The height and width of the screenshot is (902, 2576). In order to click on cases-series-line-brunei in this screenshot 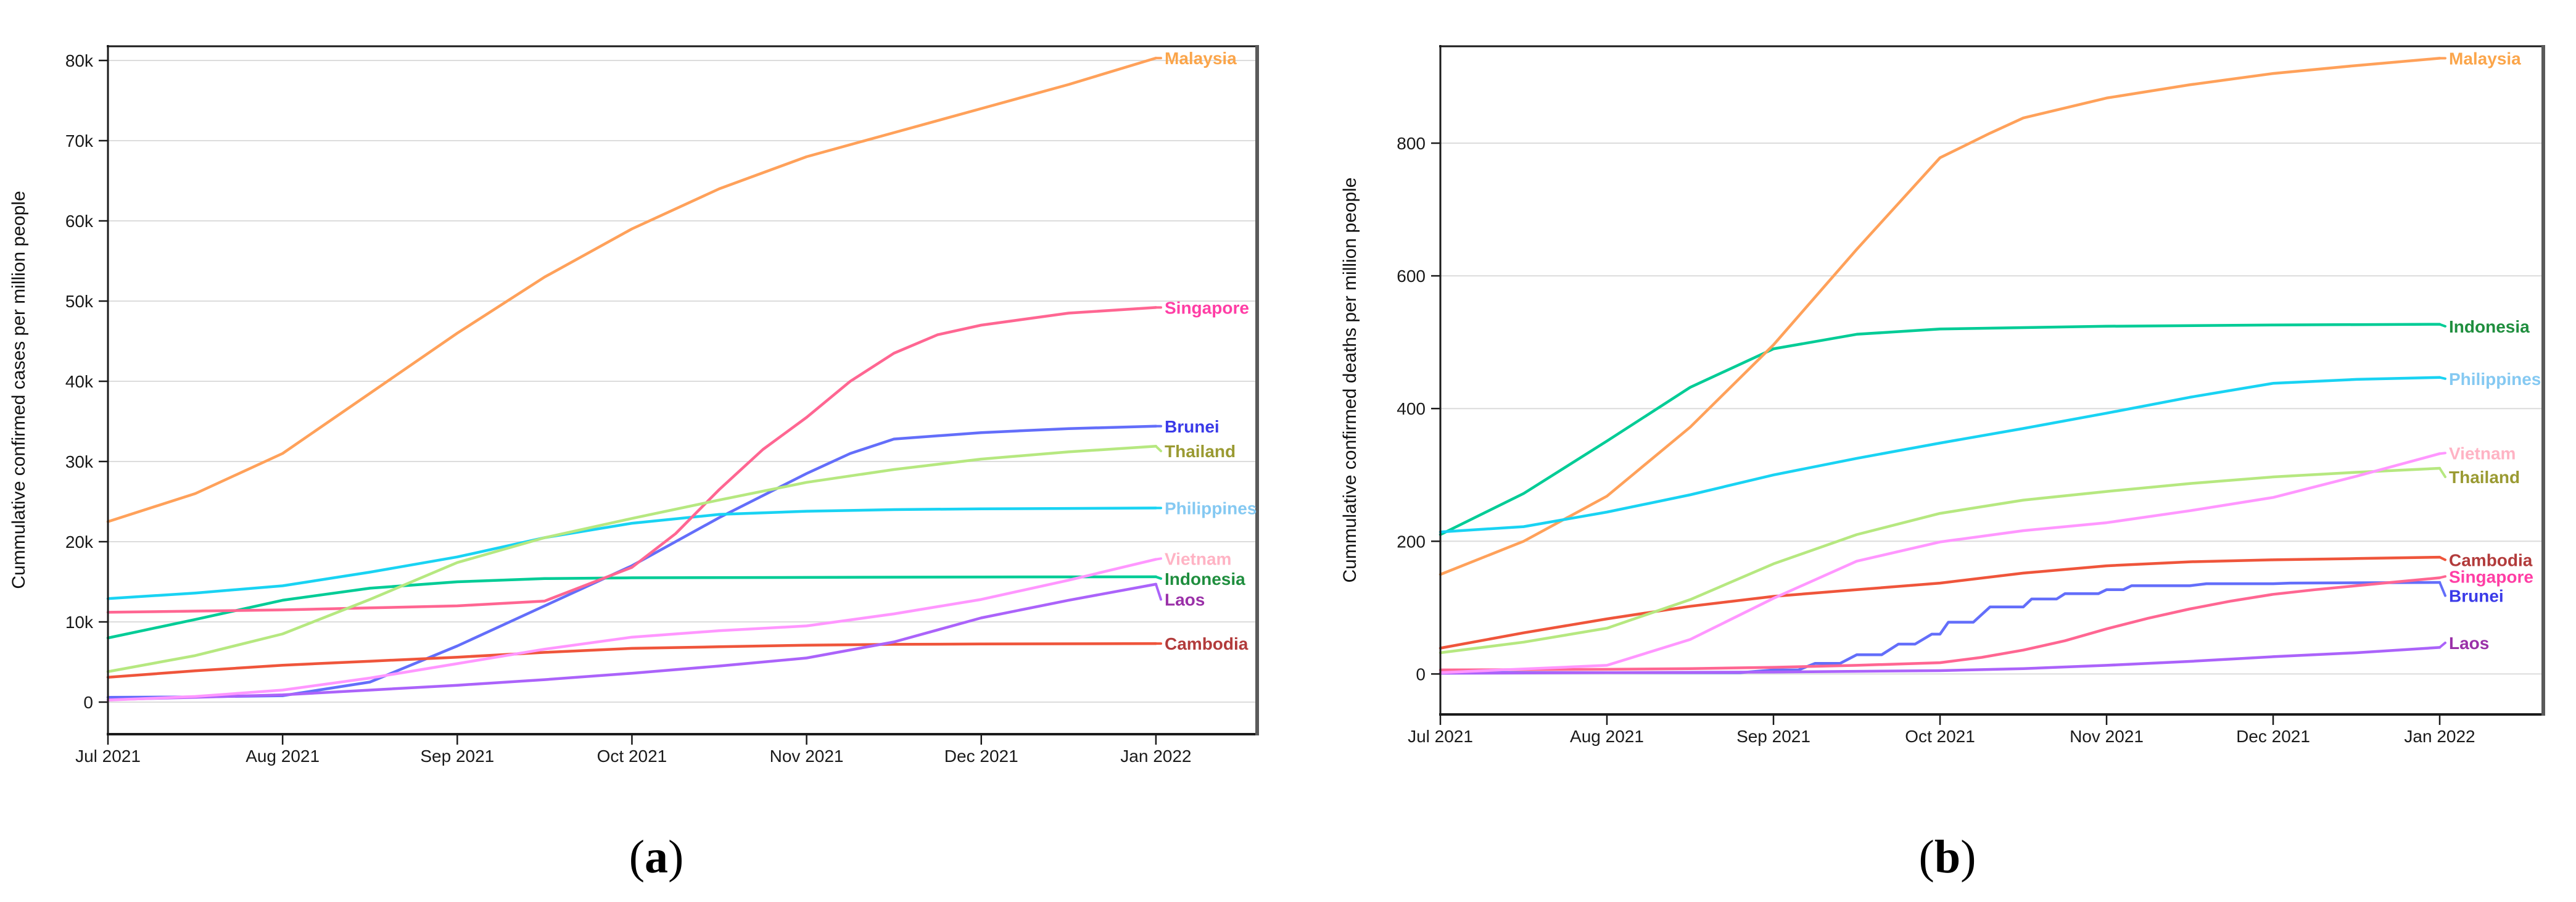, I will do `click(632, 561)`.